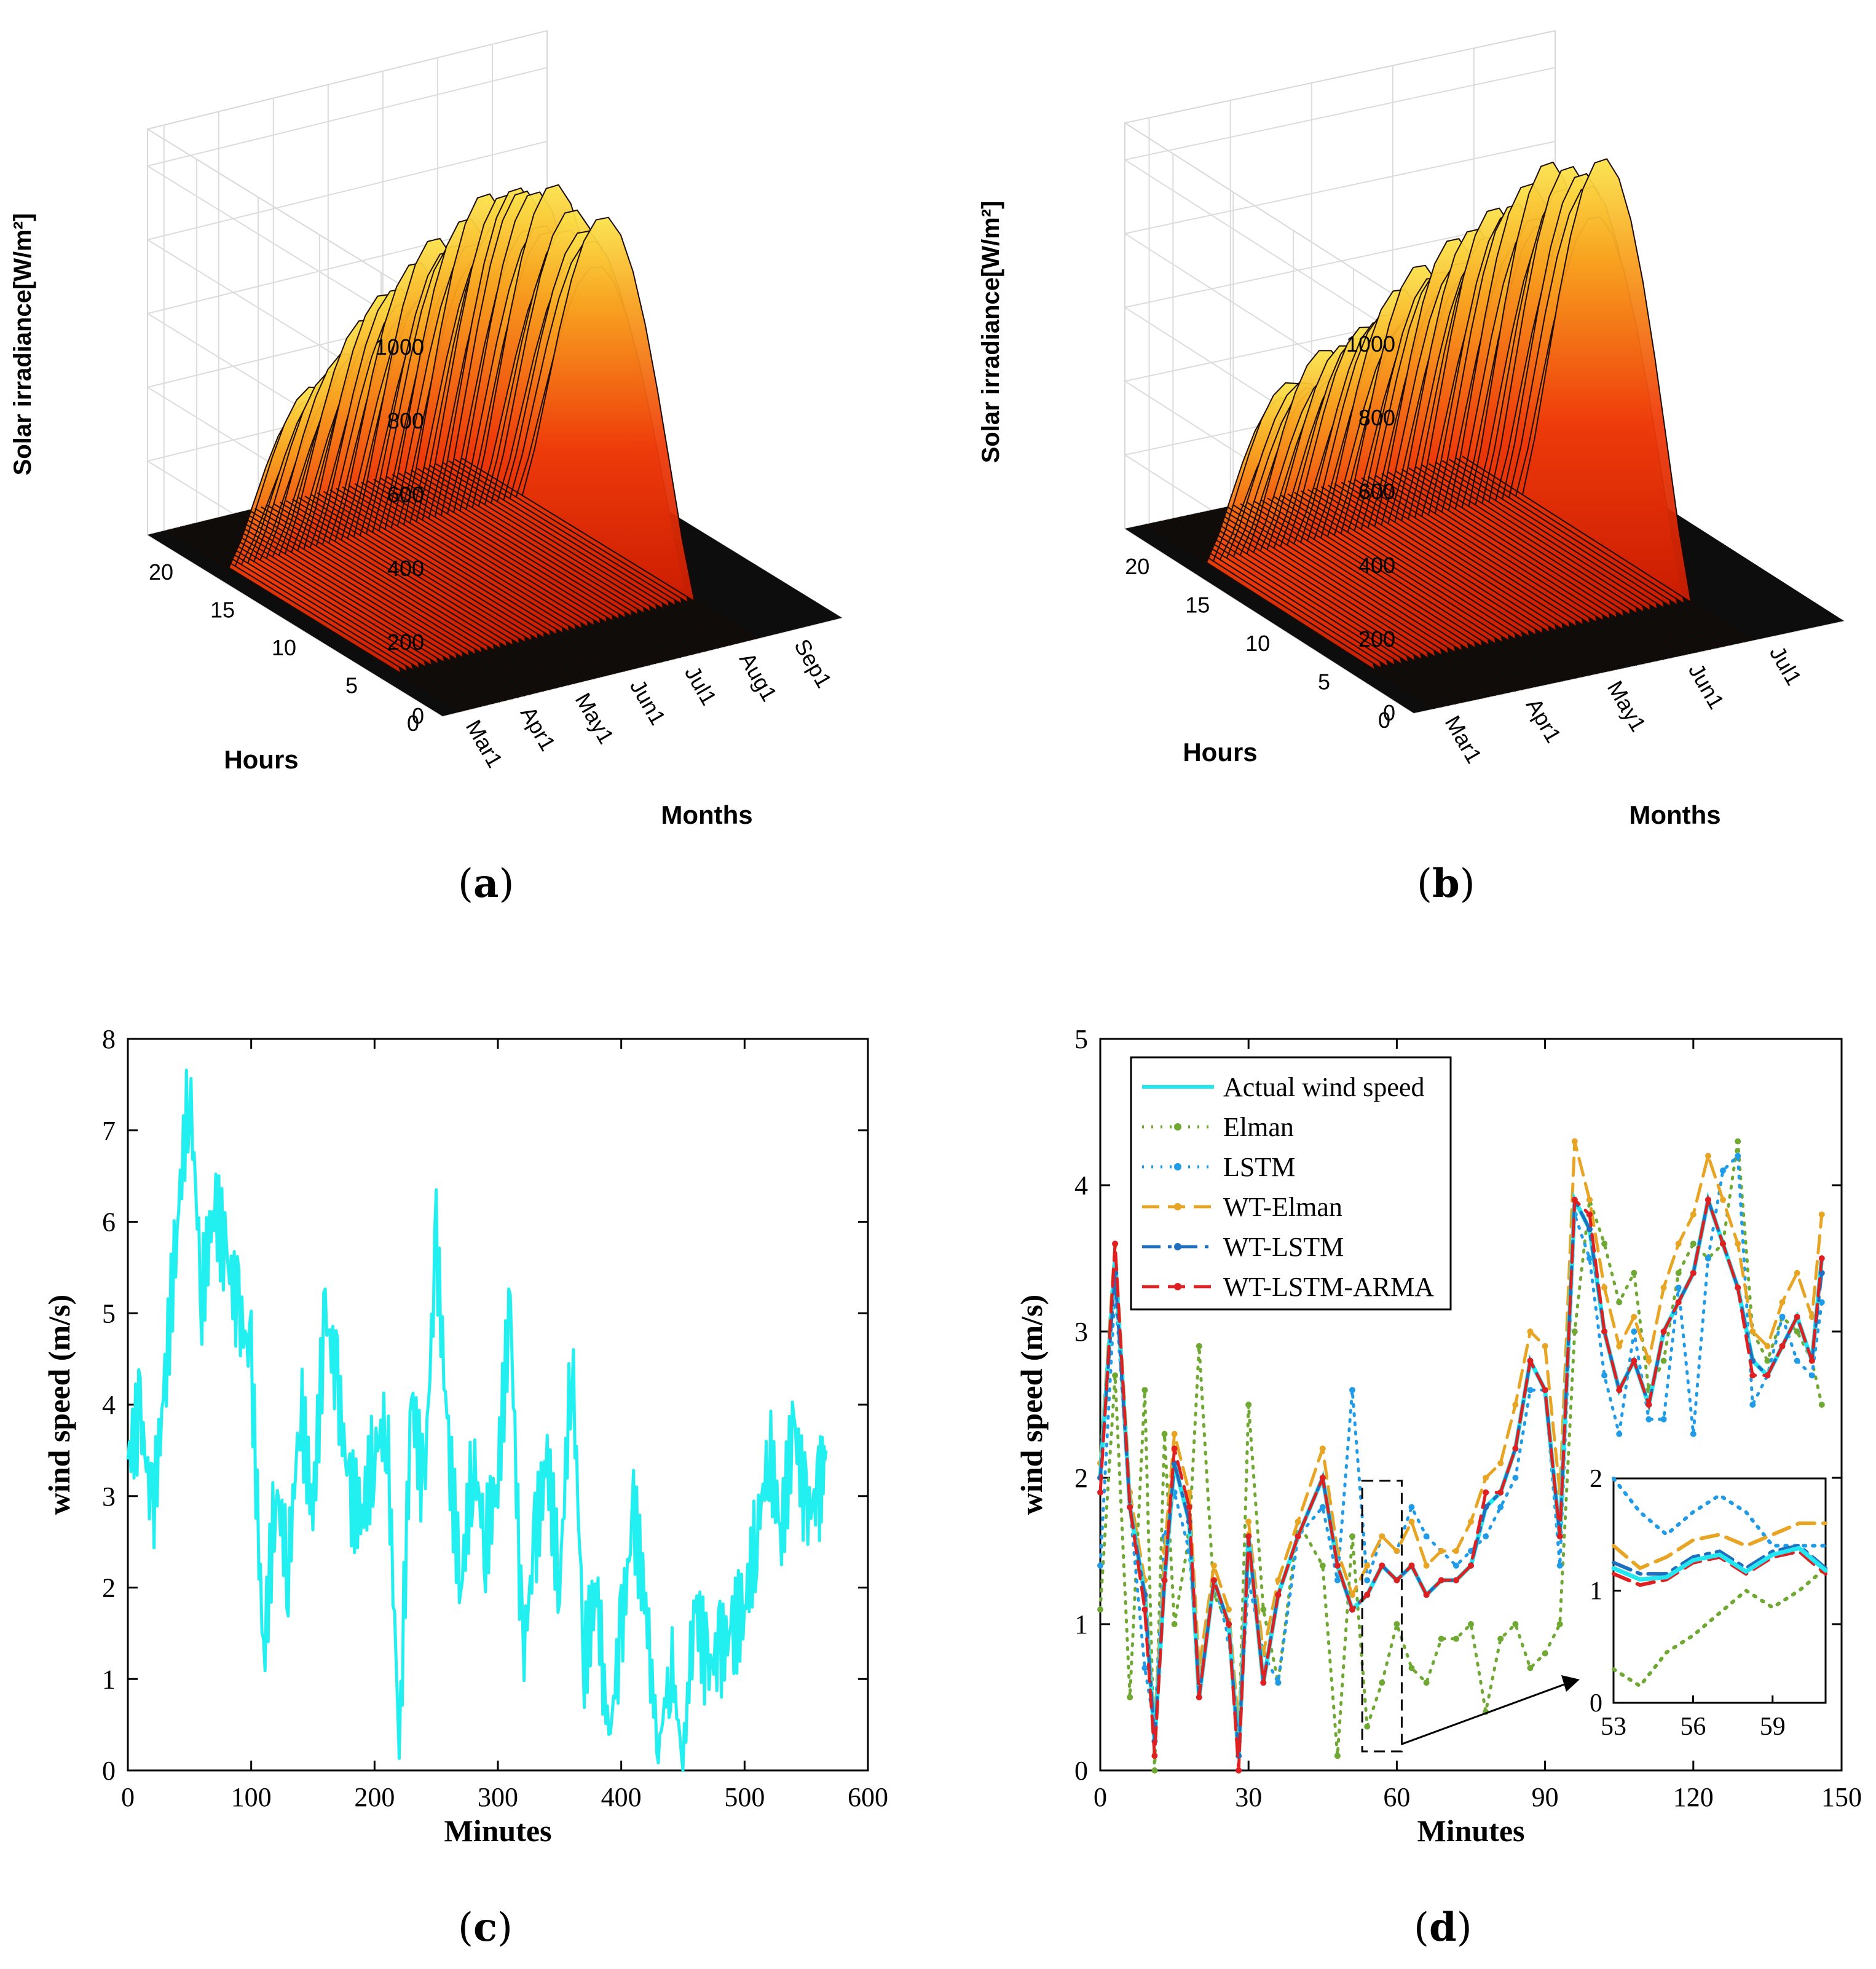 This screenshot has width=1876, height=1969. I want to click on x-tick-label: 90, so click(1545, 1797).